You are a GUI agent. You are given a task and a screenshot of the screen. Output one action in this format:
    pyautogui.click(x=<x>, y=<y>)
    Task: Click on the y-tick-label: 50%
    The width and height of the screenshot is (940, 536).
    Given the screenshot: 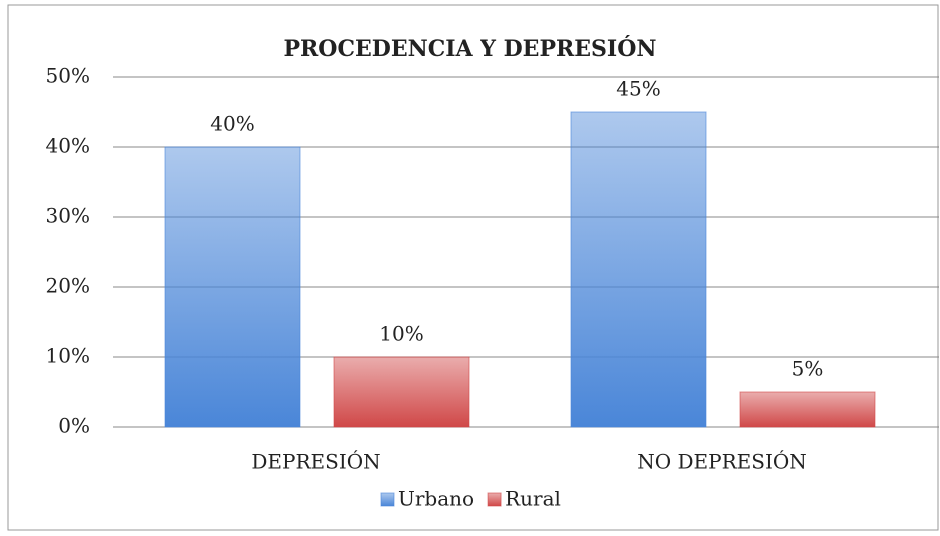 What is the action you would take?
    pyautogui.click(x=68, y=76)
    